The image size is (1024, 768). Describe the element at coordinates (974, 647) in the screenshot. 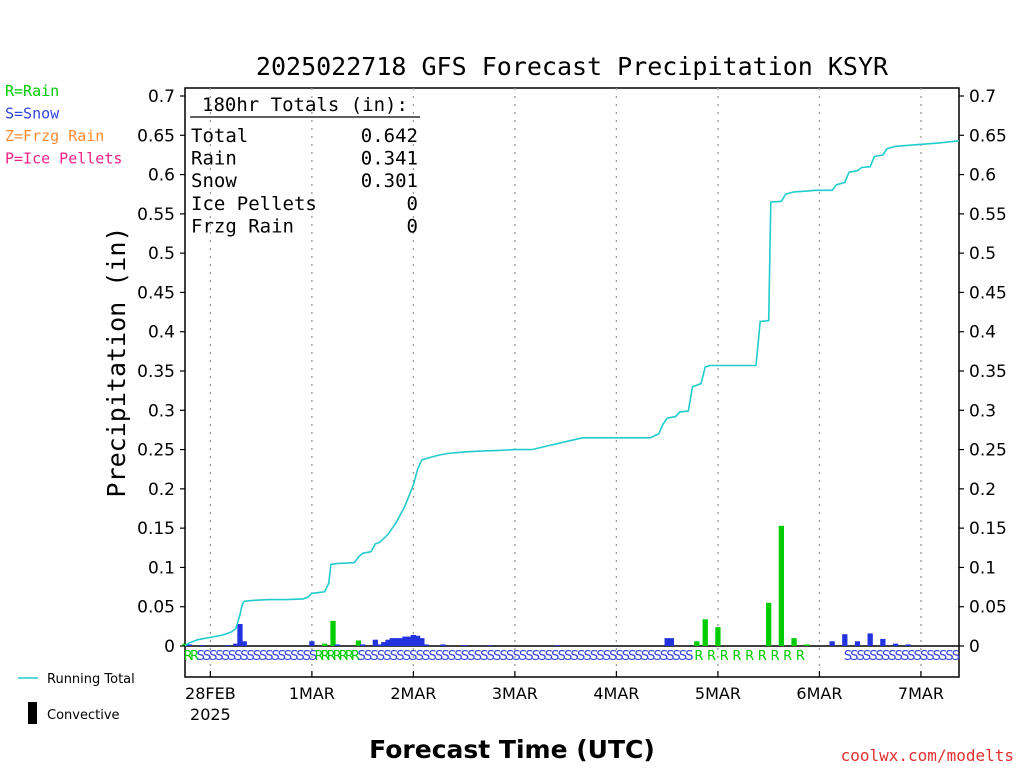

I see `y-tick-label-right: 0` at that location.